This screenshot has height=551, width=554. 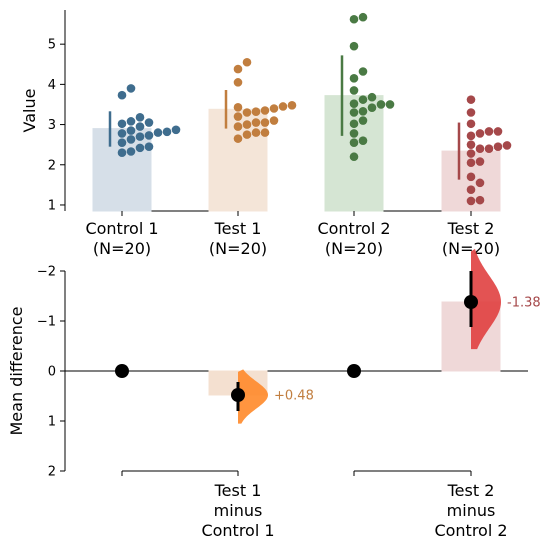 I want to click on y-tick-label: 4, so click(x=52, y=85).